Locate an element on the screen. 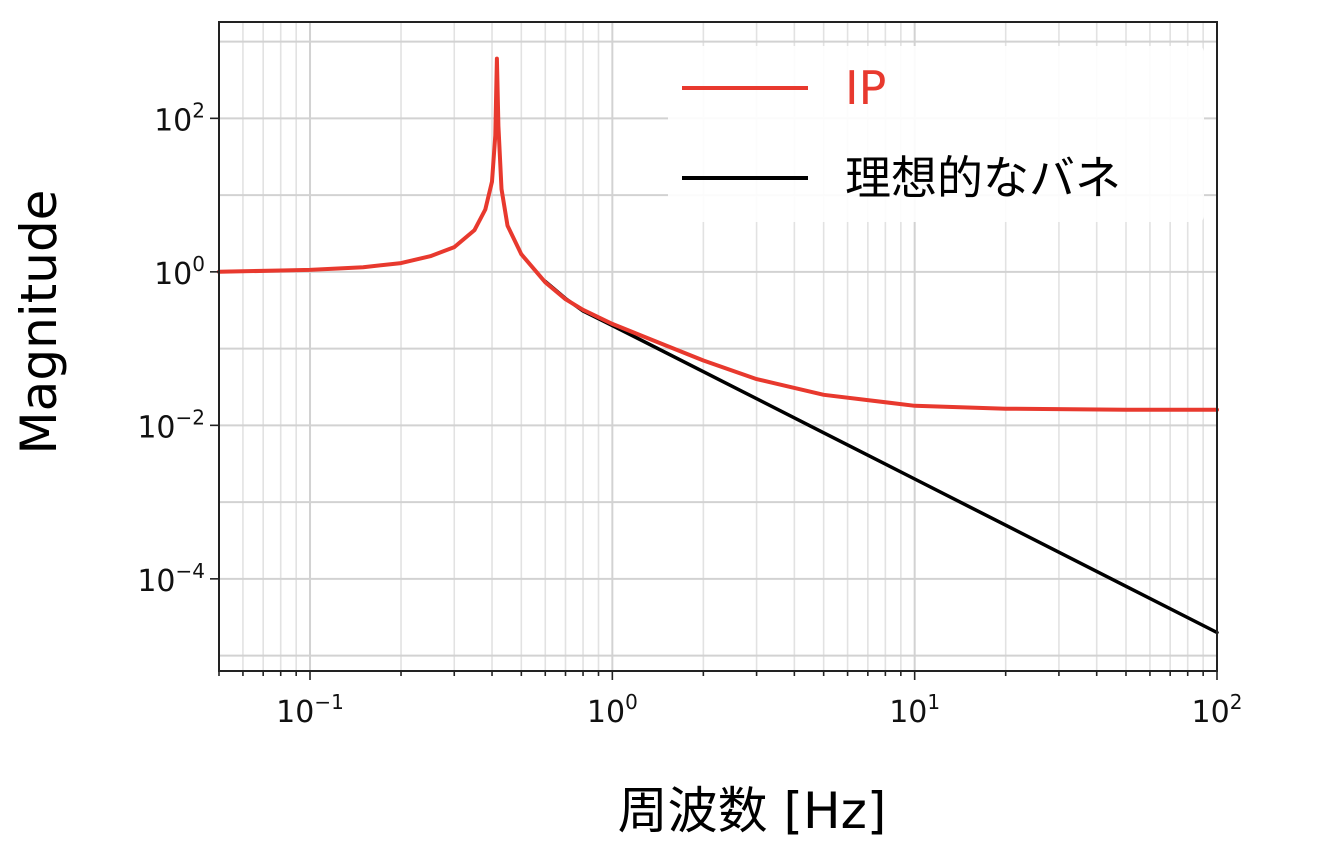 Image resolution: width=1332 pixels, height=852 pixels. x-tick-label: 10⁰ is located at coordinates (612, 710).